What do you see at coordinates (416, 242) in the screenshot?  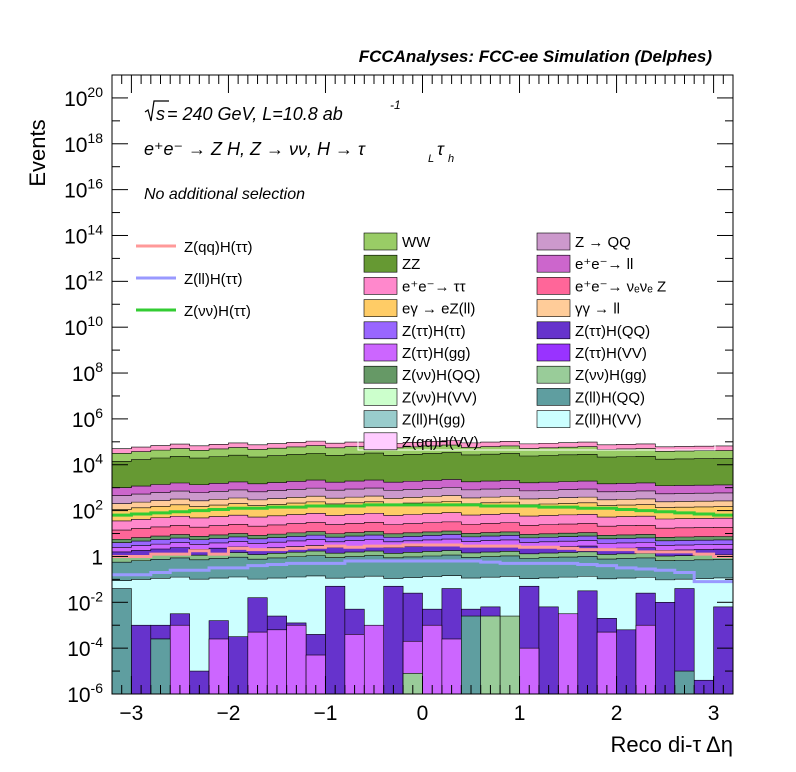 I see `legend-label: WW` at bounding box center [416, 242].